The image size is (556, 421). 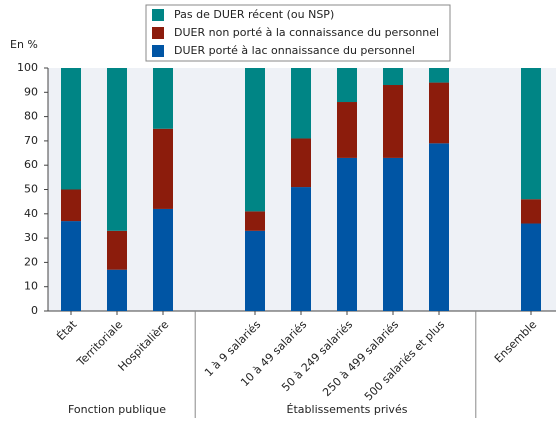 What do you see at coordinates (31, 164) in the screenshot?
I see `y-tick-label: 60` at bounding box center [31, 164].